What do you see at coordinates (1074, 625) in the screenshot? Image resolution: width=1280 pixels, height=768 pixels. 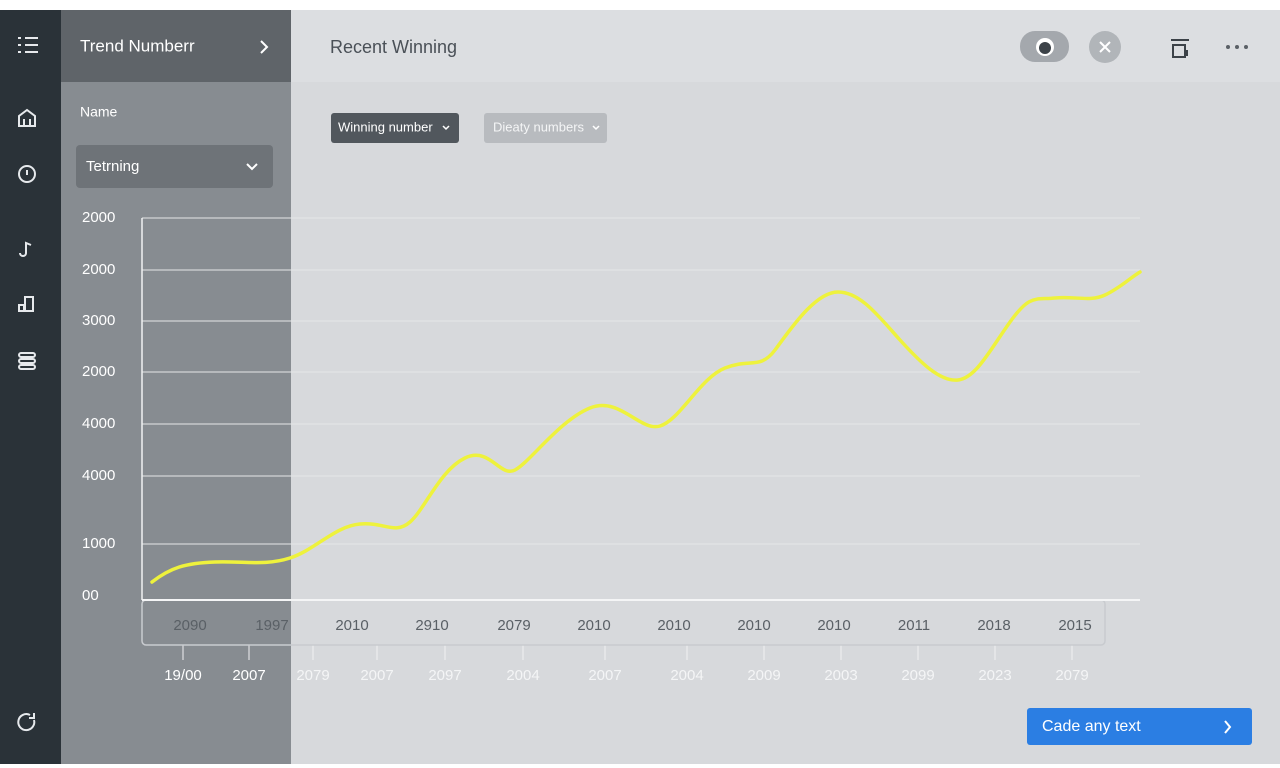 I see `x-label: 2015` at bounding box center [1074, 625].